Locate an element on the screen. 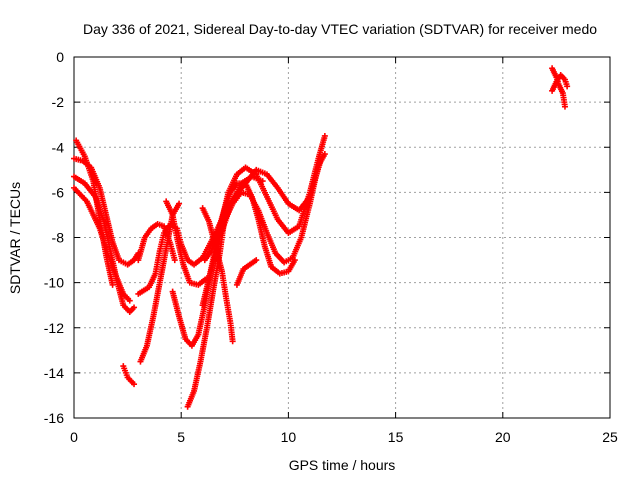 This screenshot has width=640, height=480. y-tick-label: -10 is located at coordinates (54, 283).